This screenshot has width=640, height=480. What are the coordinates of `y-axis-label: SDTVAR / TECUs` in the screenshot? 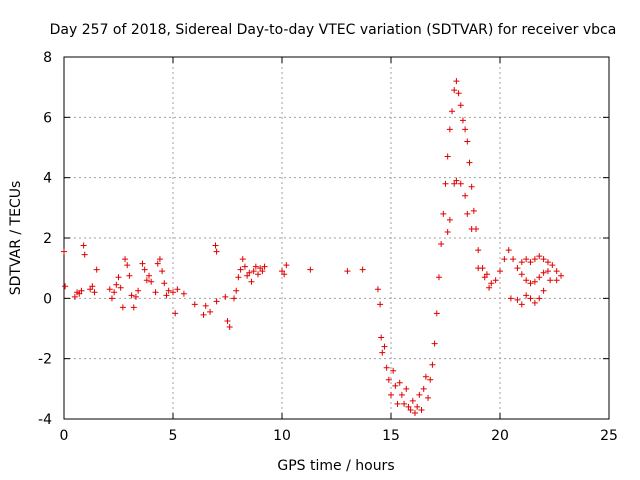 It's located at (16, 238).